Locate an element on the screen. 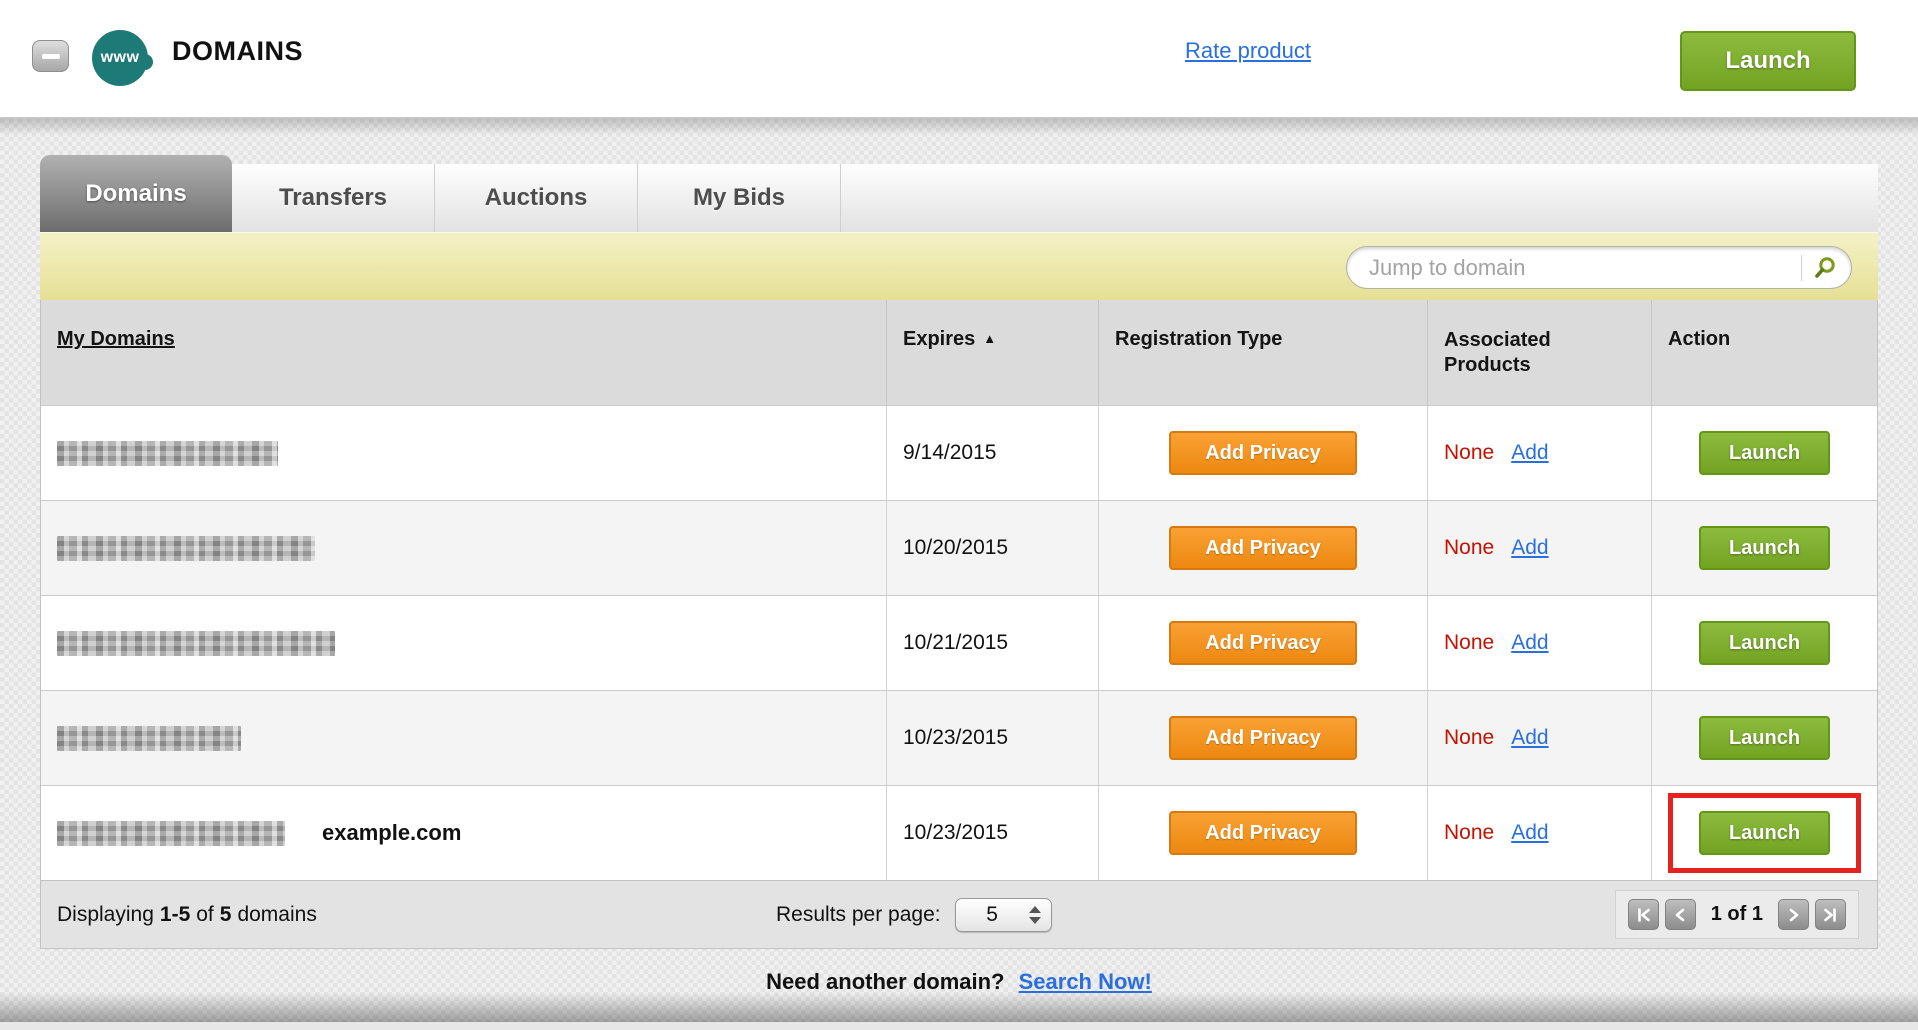 Image resolution: width=1918 pixels, height=1030 pixels. displaying-range: 1-5 is located at coordinates (175, 914).